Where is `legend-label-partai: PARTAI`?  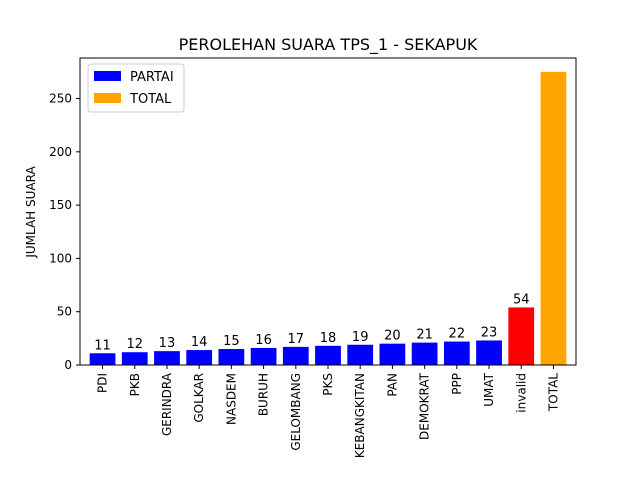
legend-label-partai: PARTAI is located at coordinates (152, 77).